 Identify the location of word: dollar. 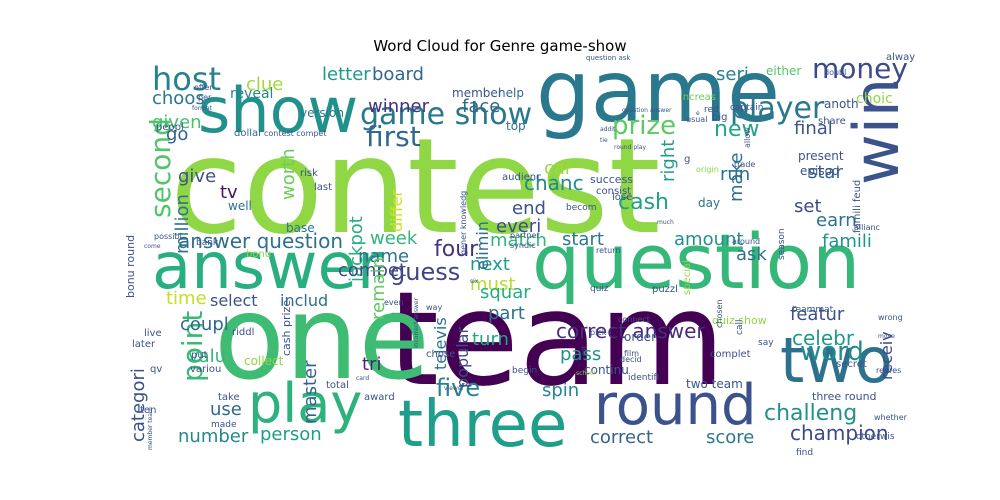
(248, 133).